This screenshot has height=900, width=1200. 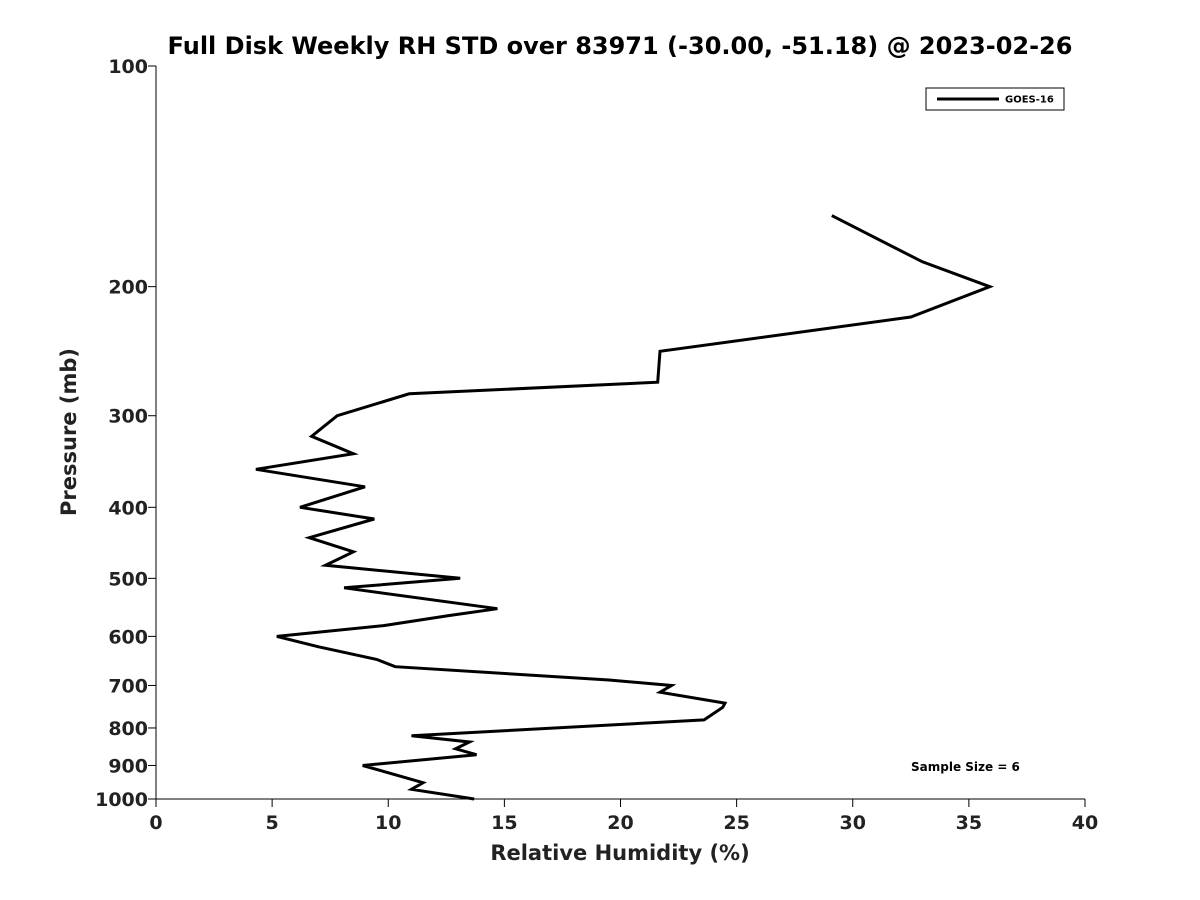 I want to click on y-tick-label: 700, so click(x=128, y=686).